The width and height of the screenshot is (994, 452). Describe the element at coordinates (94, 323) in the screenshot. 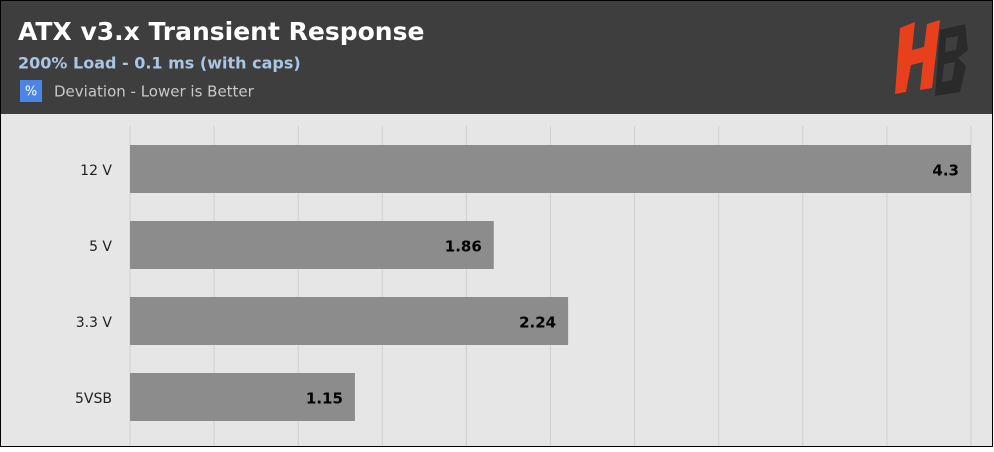

I see `y-tick-label: 3.3 V` at that location.